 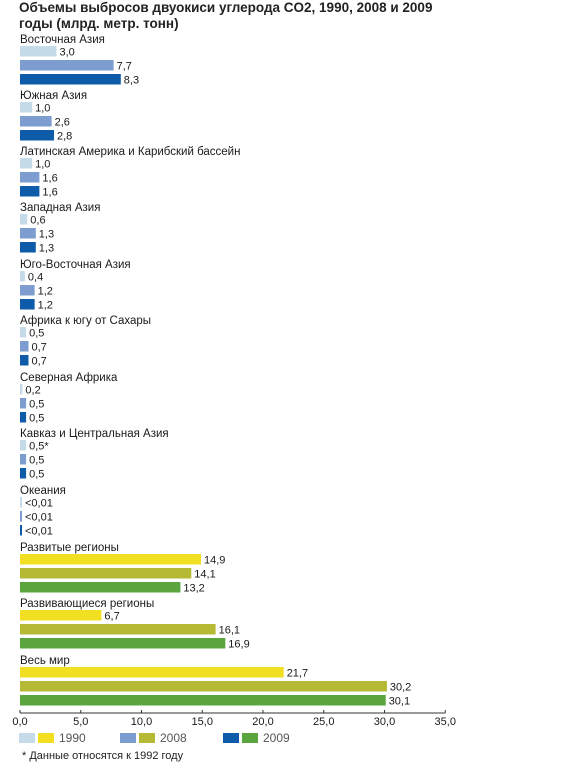 I want to click on group-10-bar-2009, so click(x=123, y=643).